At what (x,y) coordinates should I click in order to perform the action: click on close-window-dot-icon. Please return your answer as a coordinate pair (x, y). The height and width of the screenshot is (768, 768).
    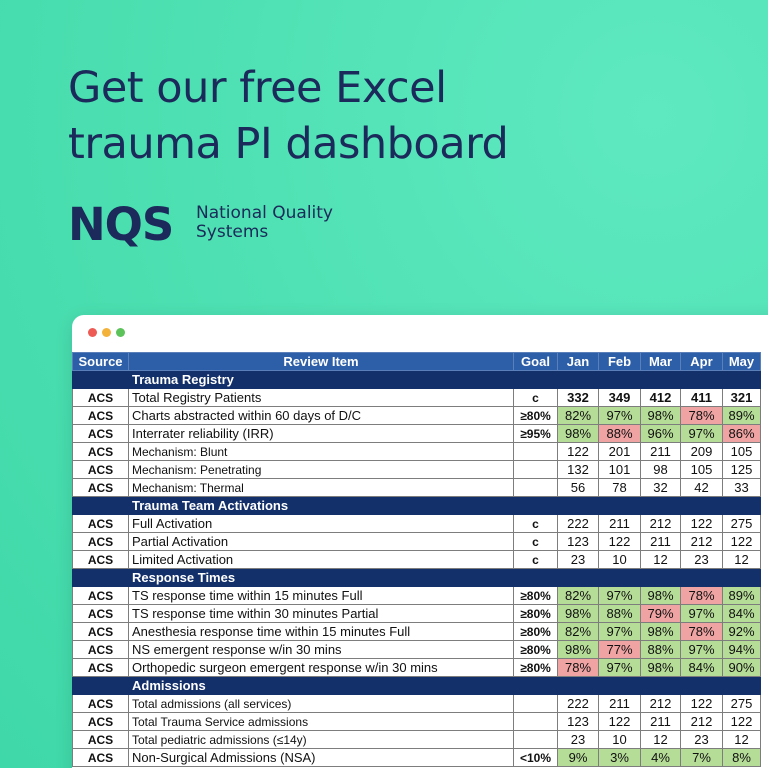
    Looking at the image, I should click on (92, 332).